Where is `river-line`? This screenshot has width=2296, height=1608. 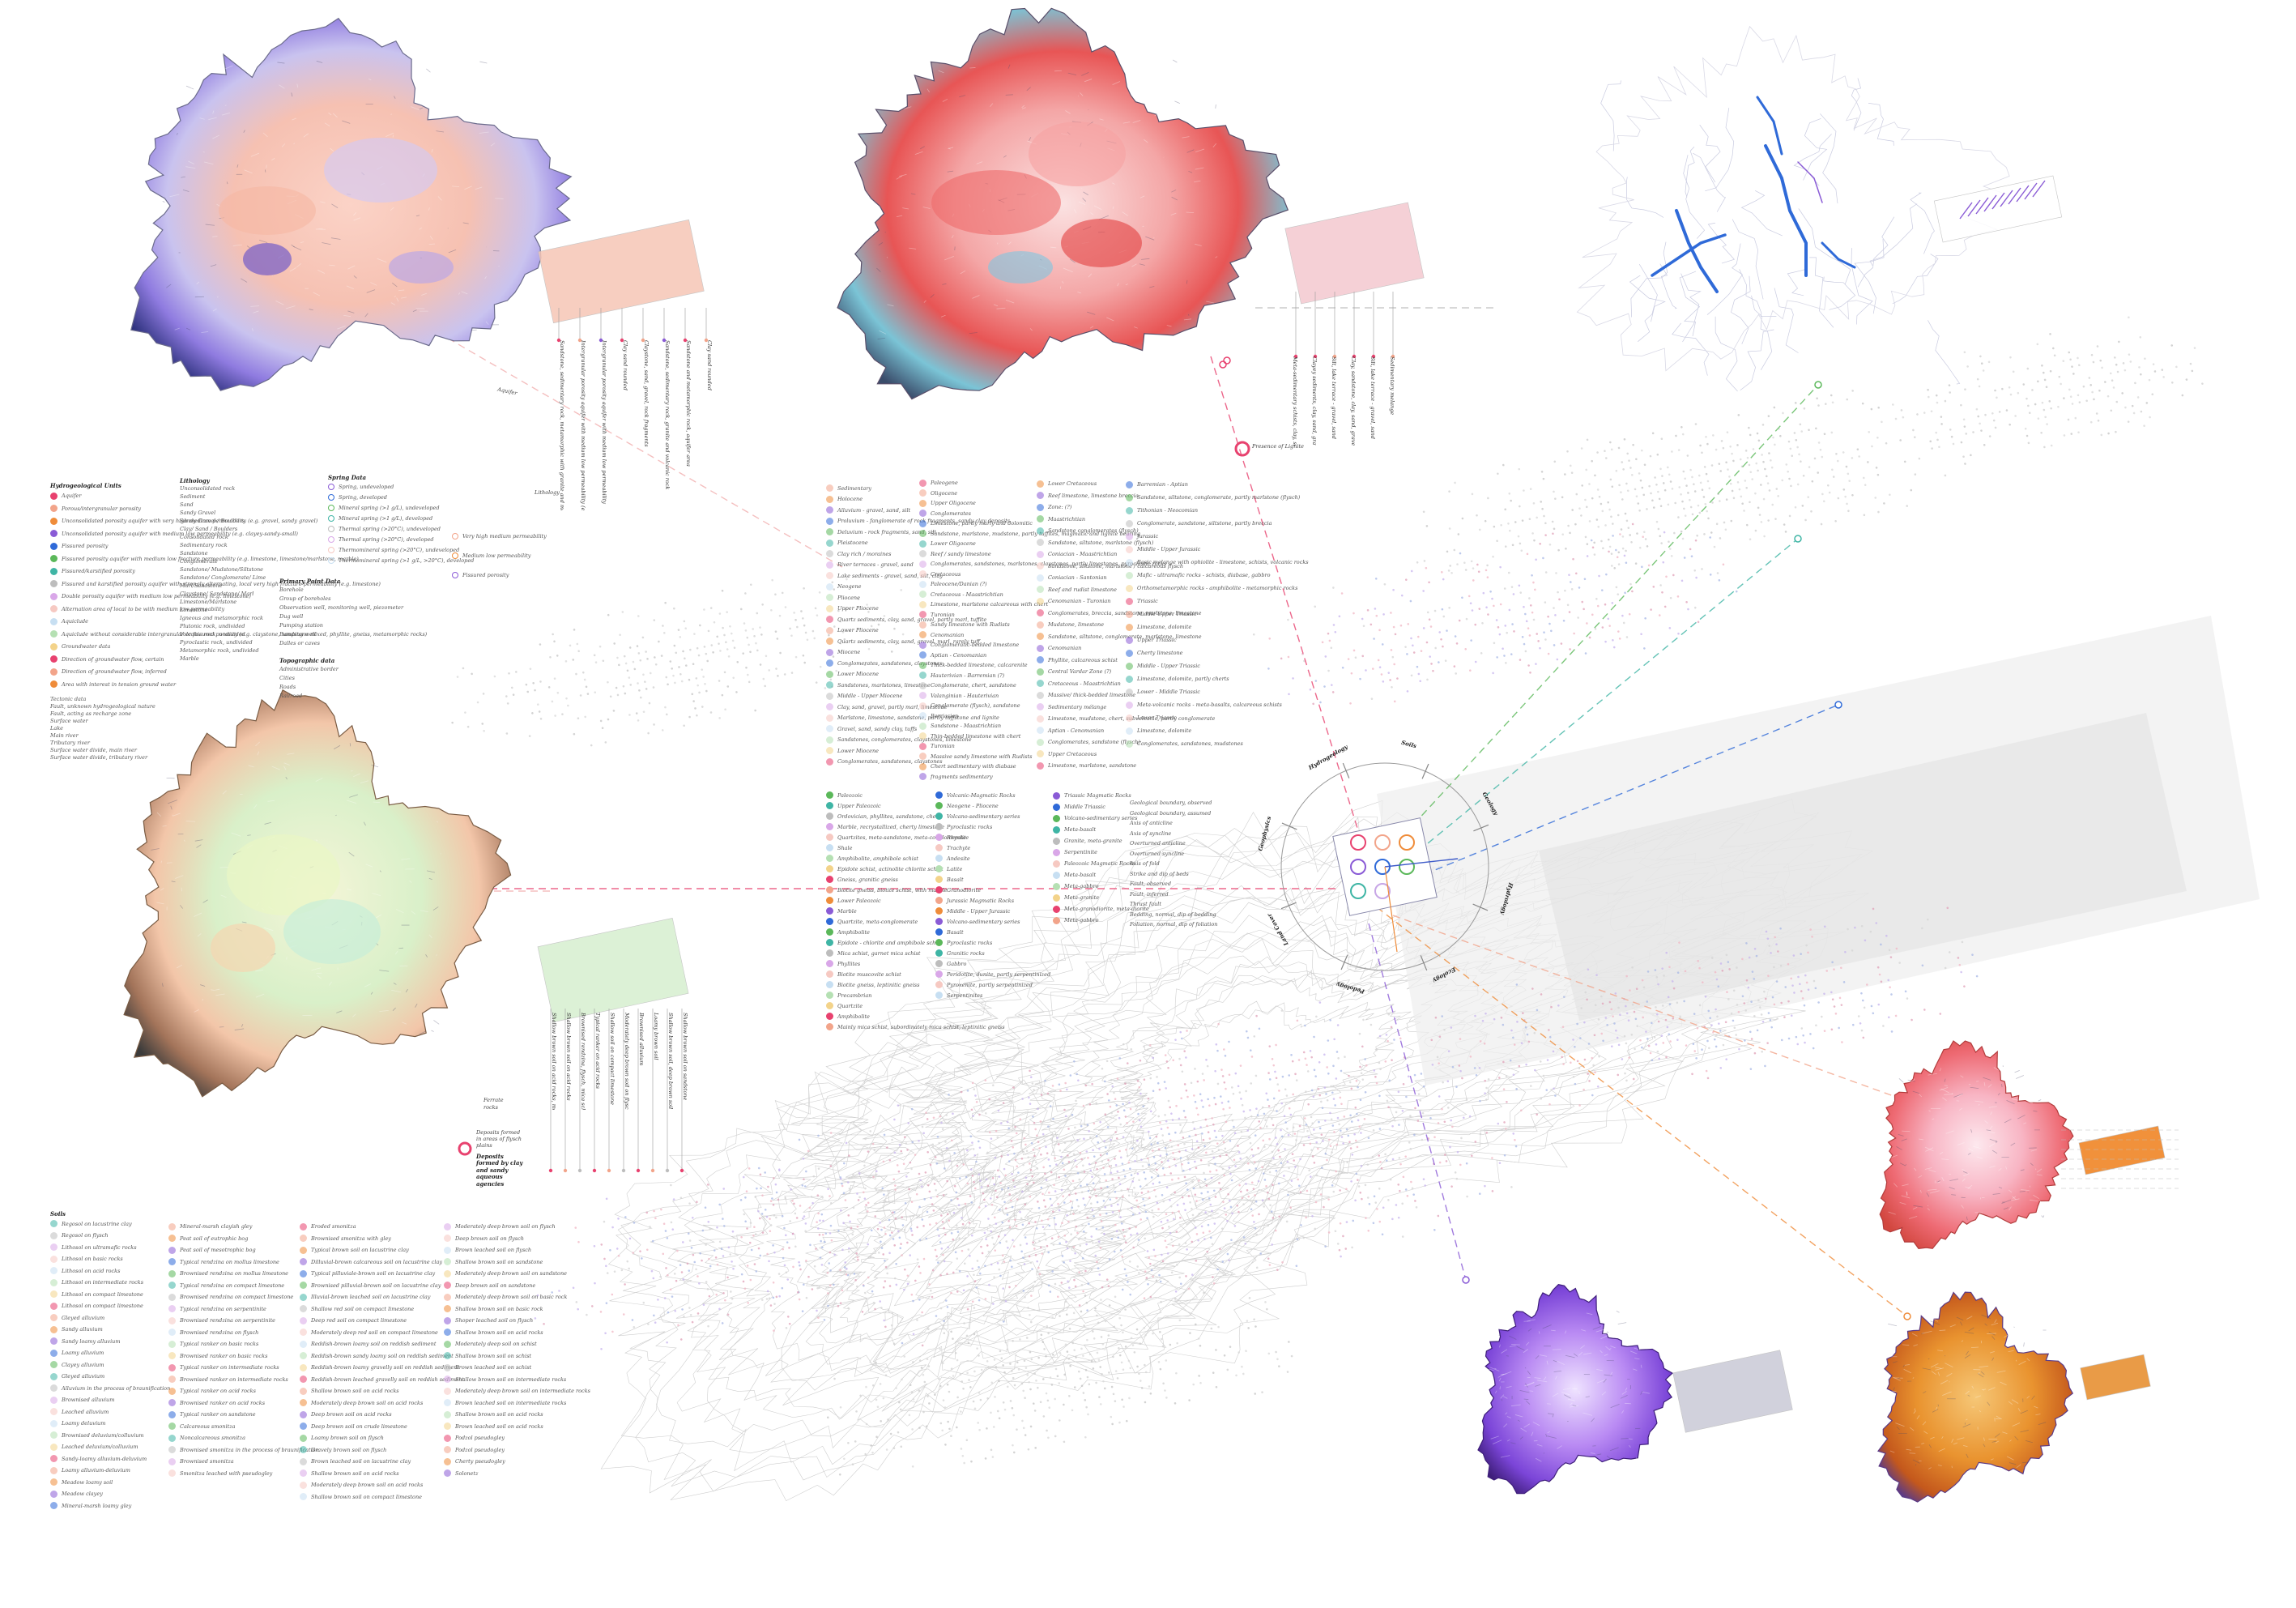
river-line is located at coordinates (1762, 332).